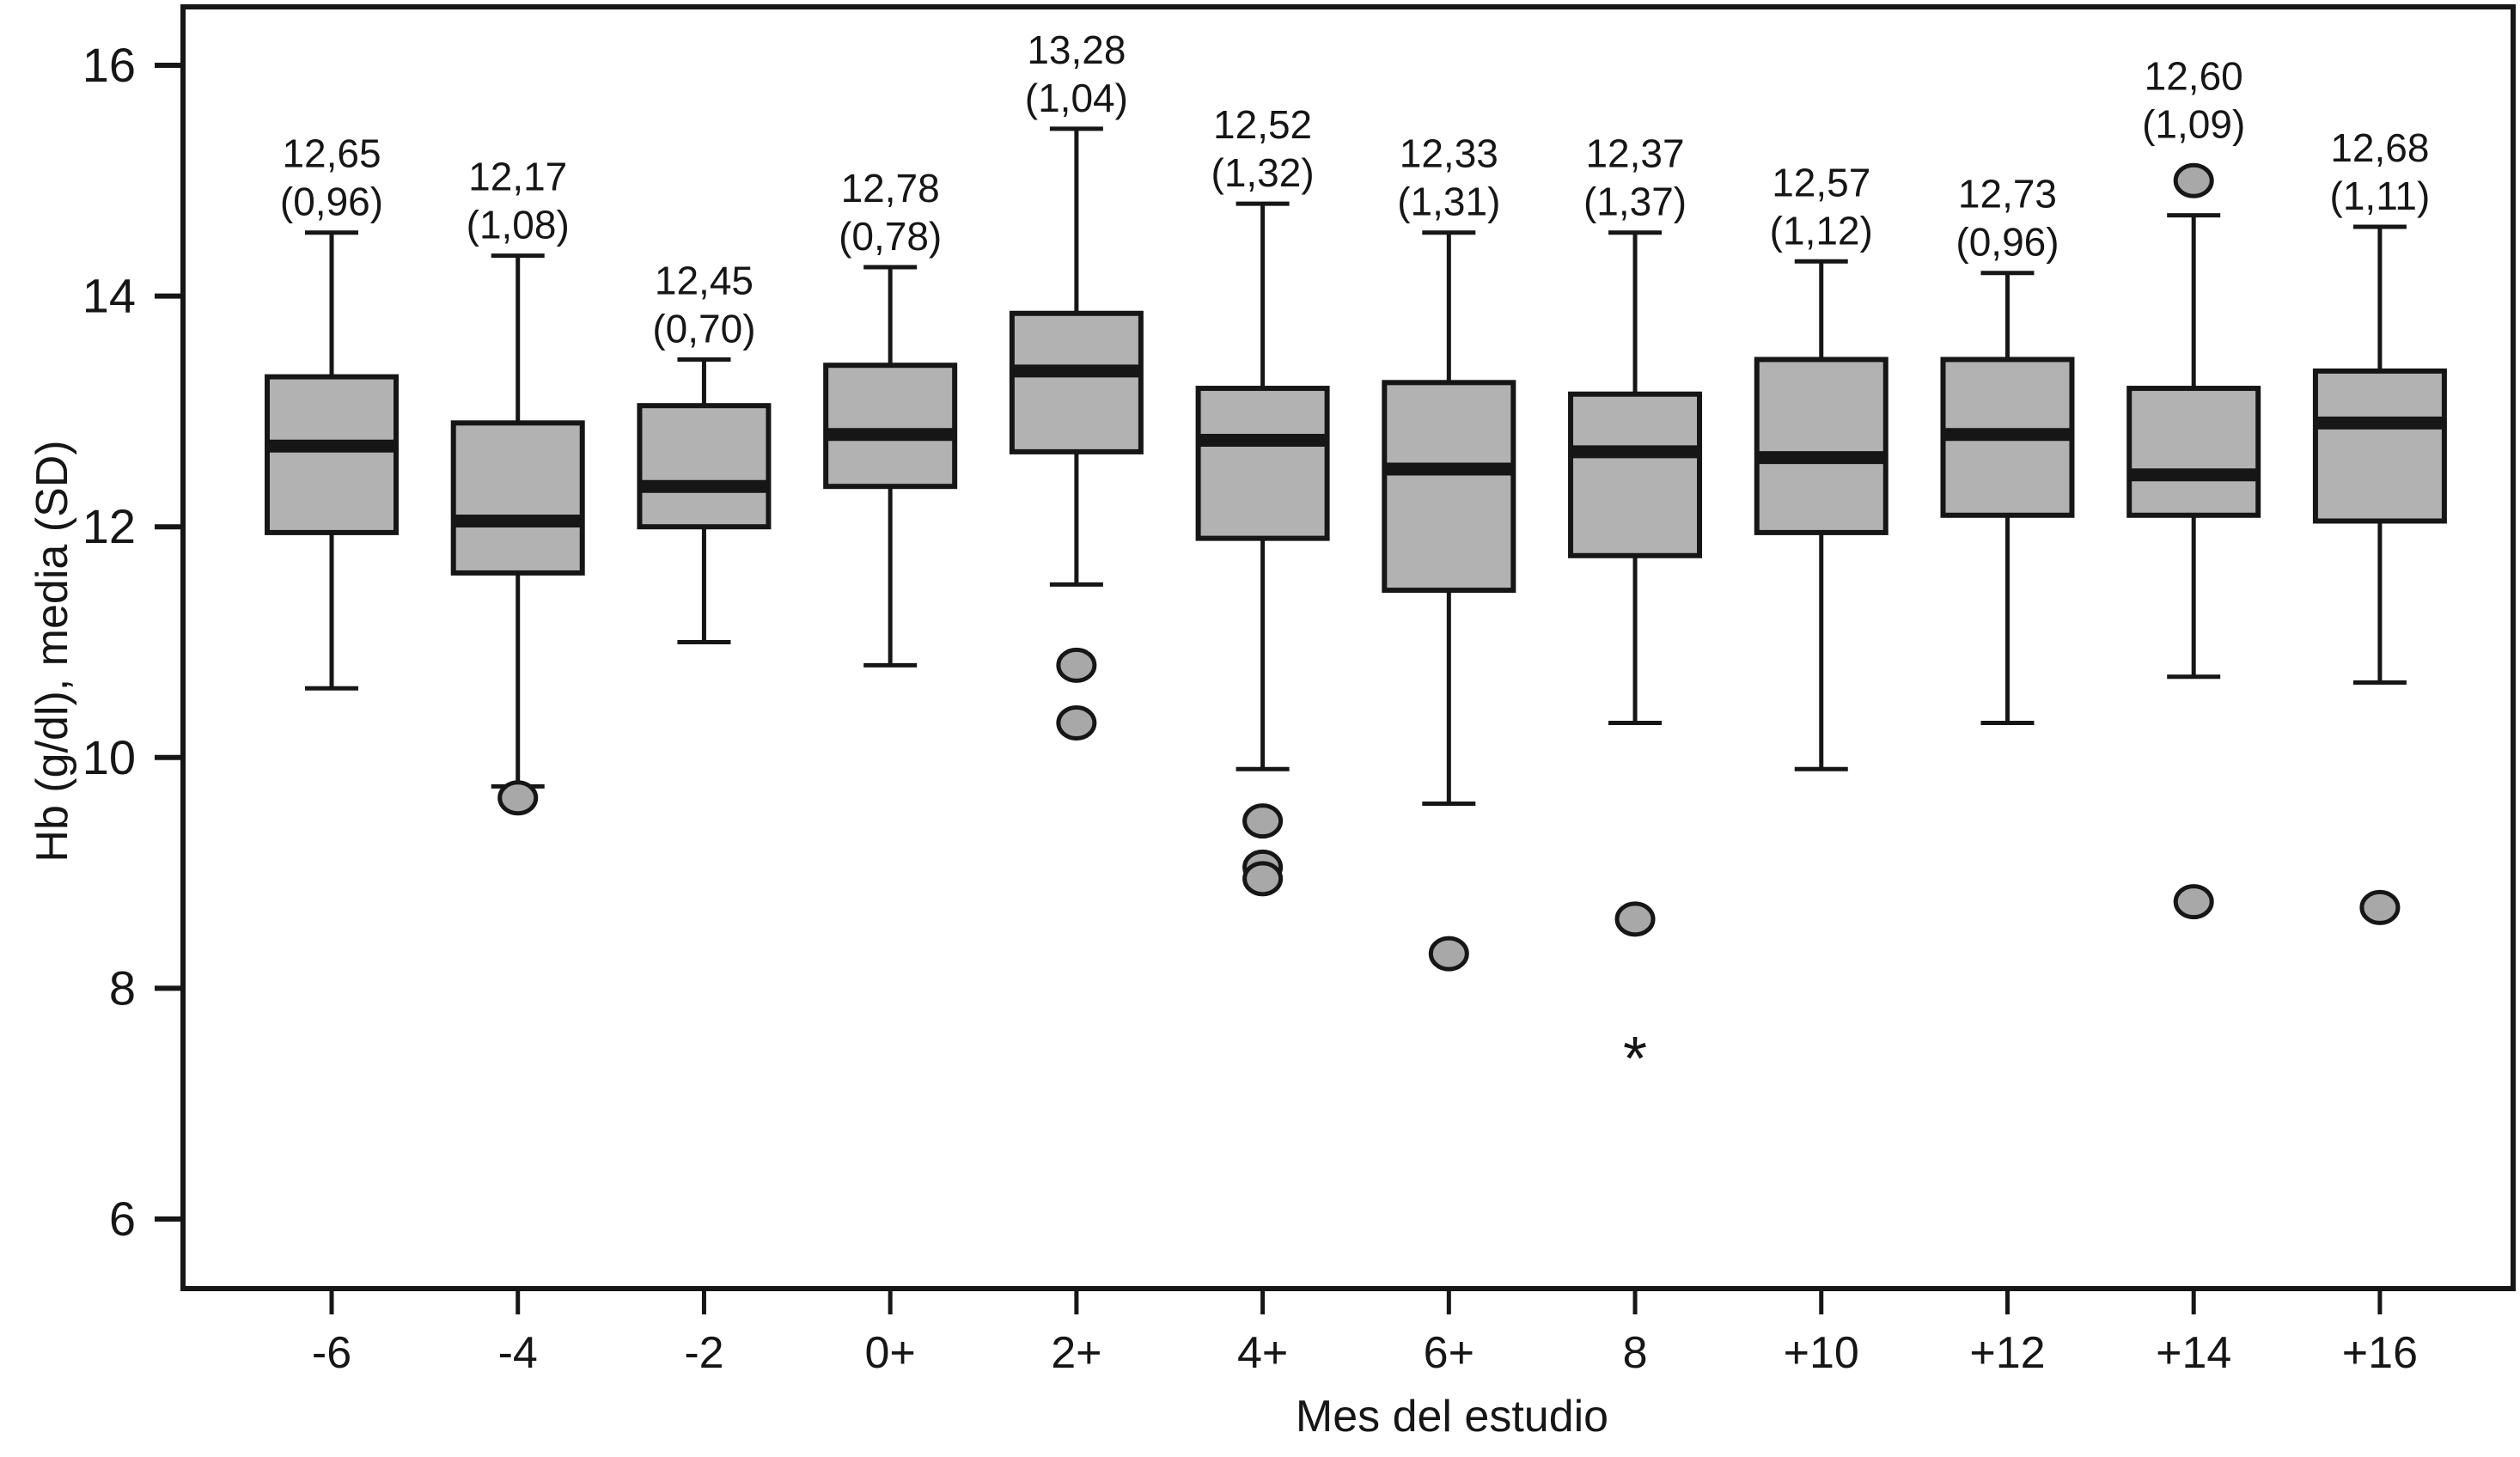 The height and width of the screenshot is (1457, 2520). What do you see at coordinates (704, 280) in the screenshot?
I see `mean-label: 12,45` at bounding box center [704, 280].